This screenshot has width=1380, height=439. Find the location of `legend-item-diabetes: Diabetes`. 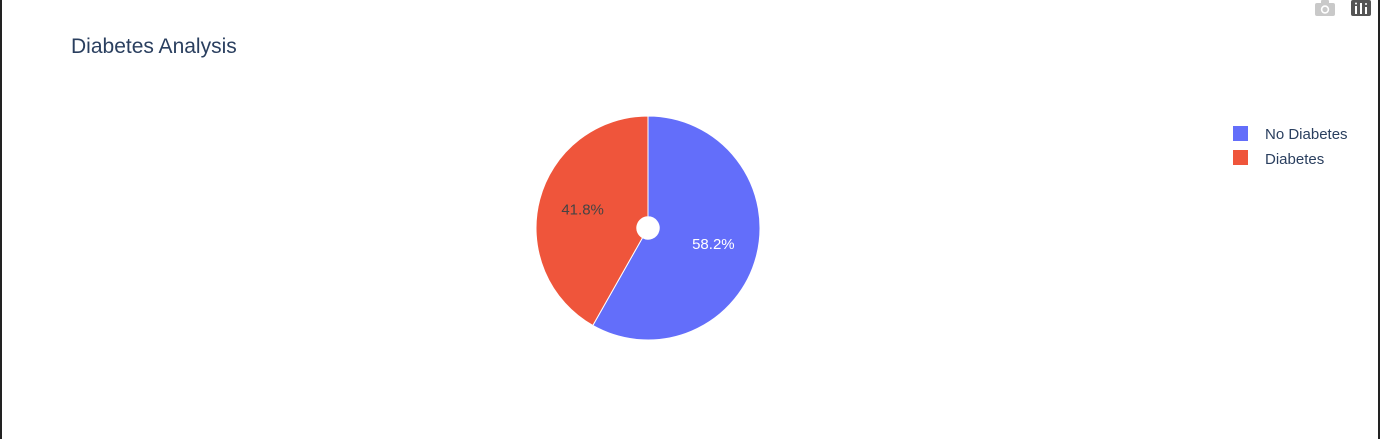

legend-item-diabetes: Diabetes is located at coordinates (1278, 159).